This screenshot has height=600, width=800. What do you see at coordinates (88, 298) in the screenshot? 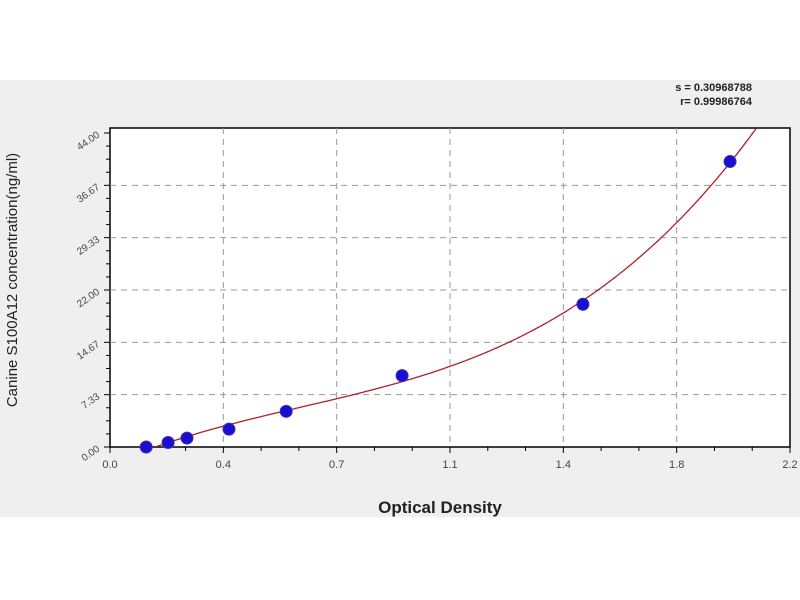
I see `y-tick-label: 22.00` at bounding box center [88, 298].